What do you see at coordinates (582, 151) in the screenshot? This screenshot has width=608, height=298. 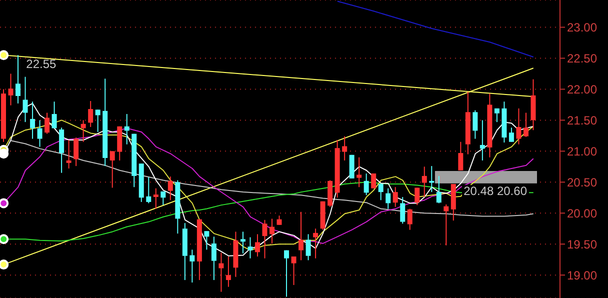 I see `y-tick-label: 21.00` at bounding box center [582, 151].